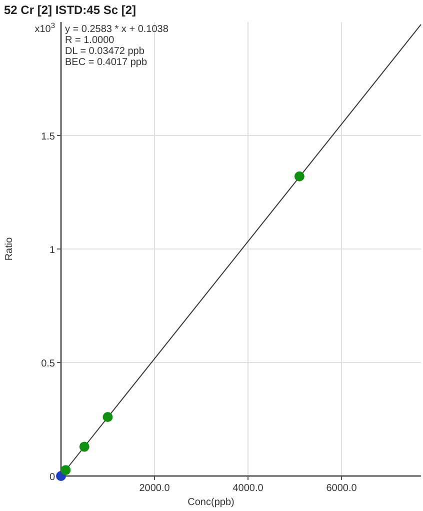 The height and width of the screenshot is (511, 423). What do you see at coordinates (48, 137) in the screenshot?
I see `y-tick-label: 1.5` at bounding box center [48, 137].